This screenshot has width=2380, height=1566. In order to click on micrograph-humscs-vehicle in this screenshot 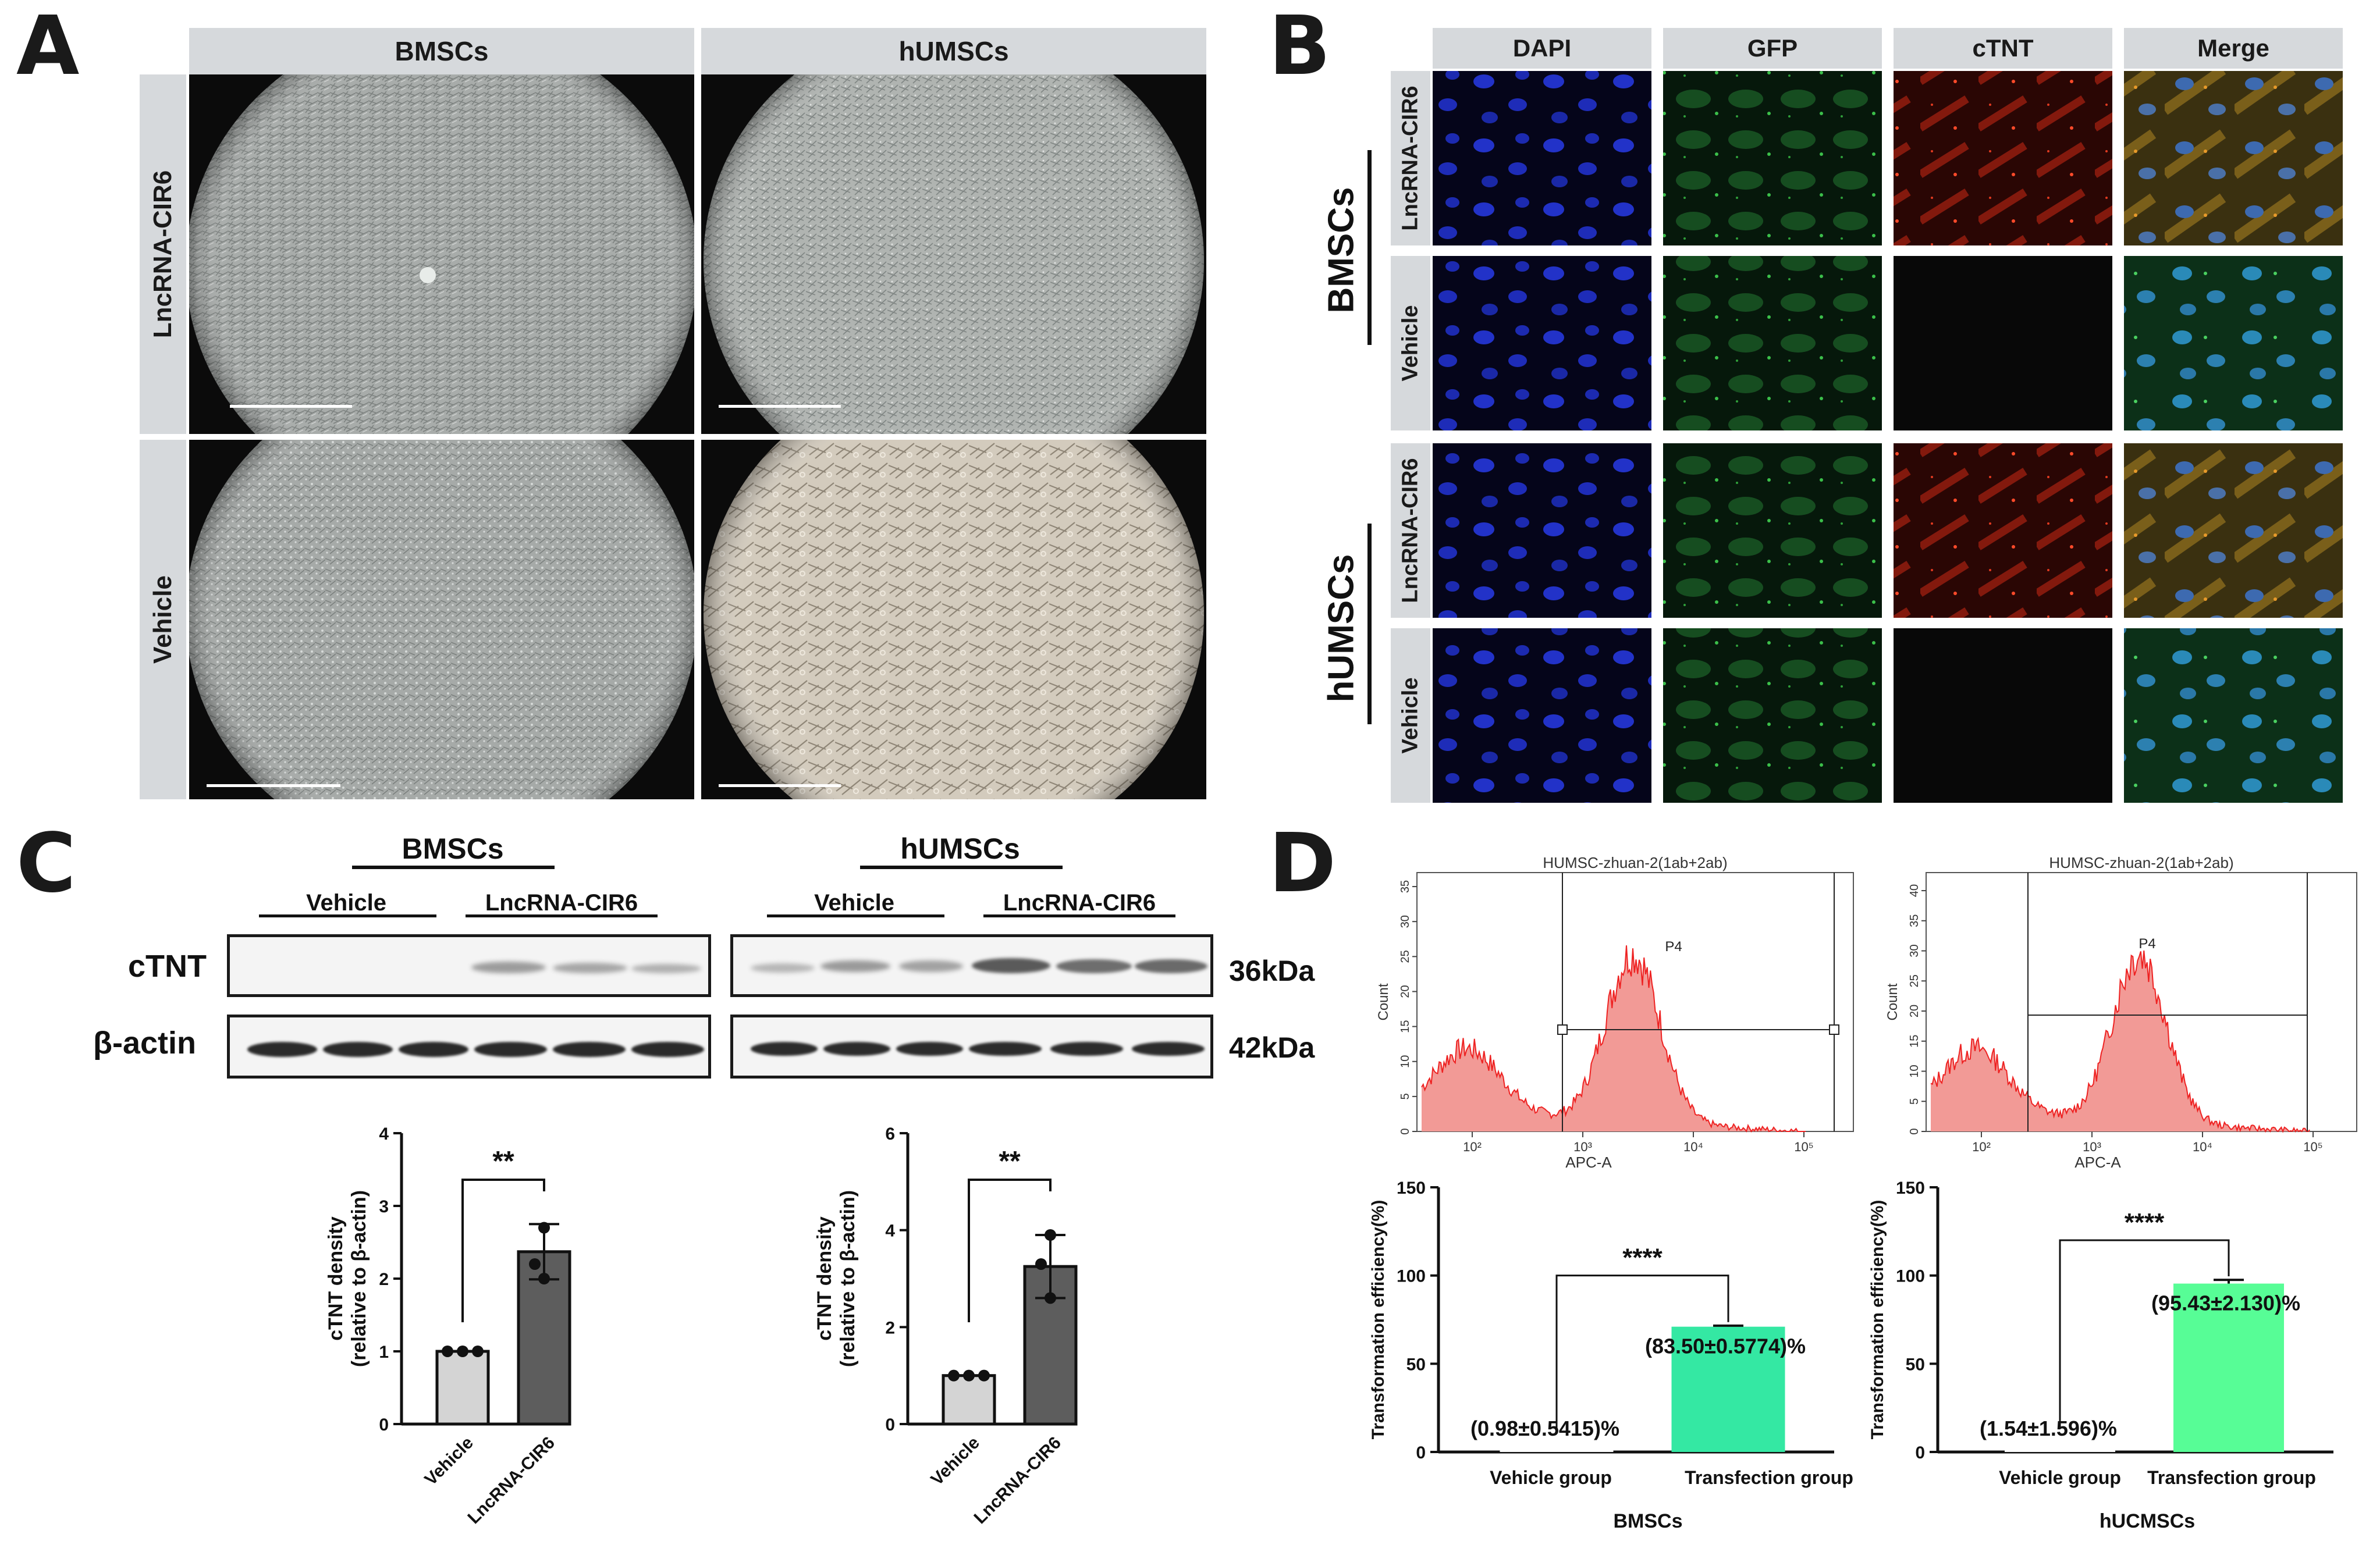, I will do `click(953, 619)`.